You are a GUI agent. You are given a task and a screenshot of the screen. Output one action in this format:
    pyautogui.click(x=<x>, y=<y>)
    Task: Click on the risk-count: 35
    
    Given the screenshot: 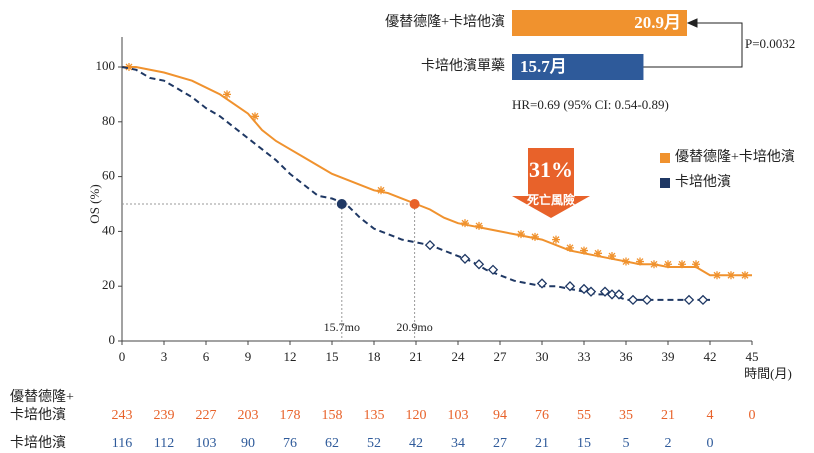 What is the action you would take?
    pyautogui.click(x=626, y=415)
    